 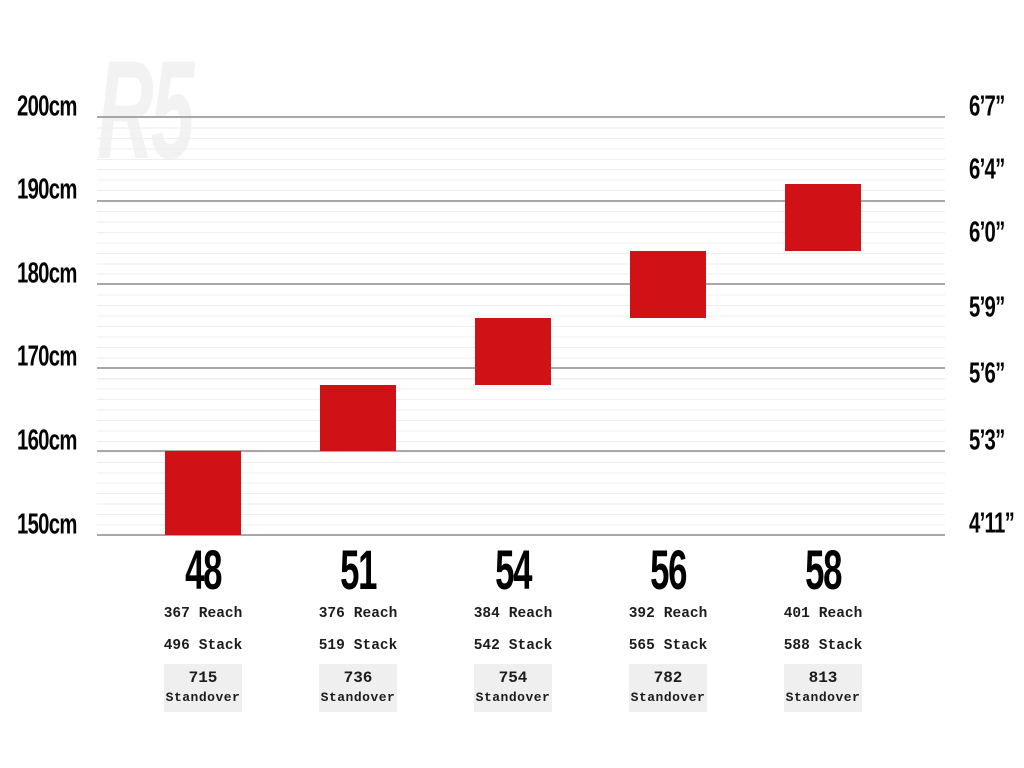 I want to click on right-axis-tick-label: 6’0”, so click(x=987, y=232).